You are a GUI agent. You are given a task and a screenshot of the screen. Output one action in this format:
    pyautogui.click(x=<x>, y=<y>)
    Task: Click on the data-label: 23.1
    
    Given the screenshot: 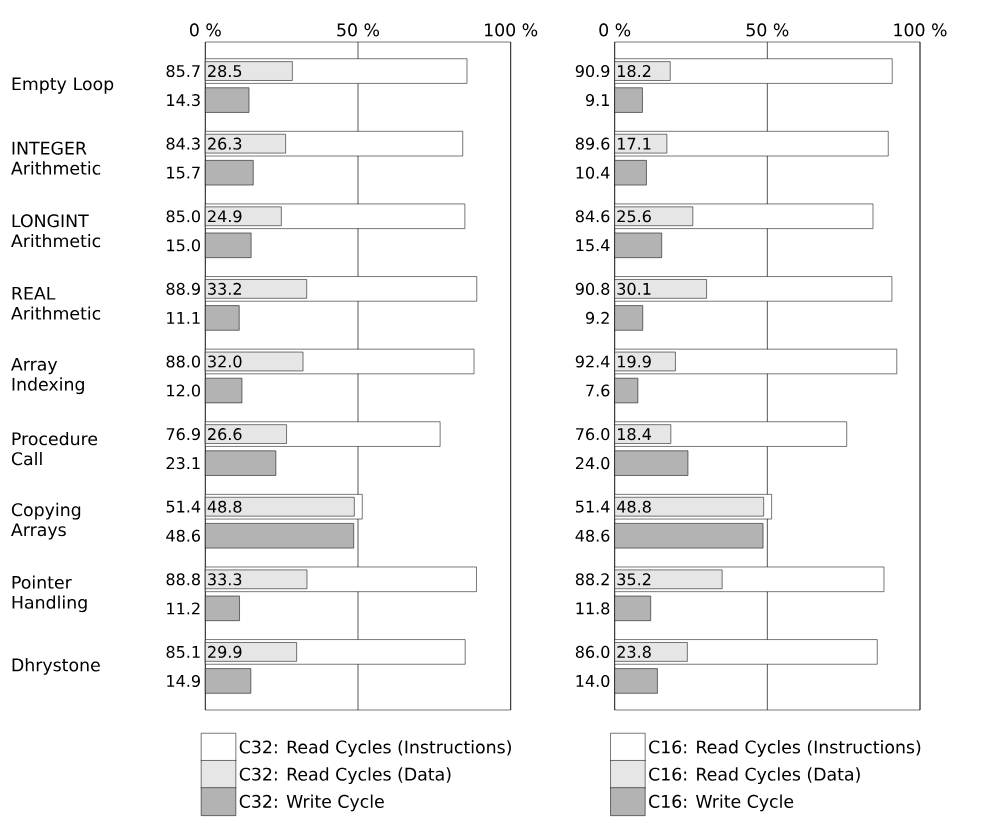 What is the action you would take?
    pyautogui.click(x=183, y=463)
    